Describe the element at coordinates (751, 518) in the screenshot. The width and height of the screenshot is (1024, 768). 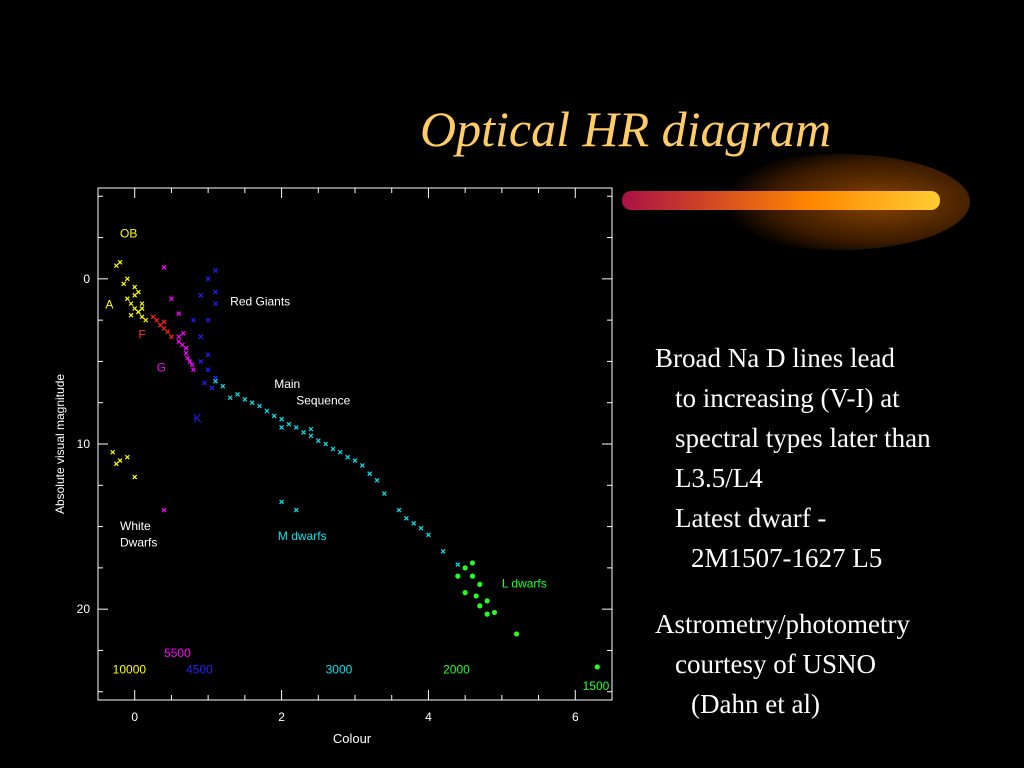
I see `body-line: Latest dwarf -` at that location.